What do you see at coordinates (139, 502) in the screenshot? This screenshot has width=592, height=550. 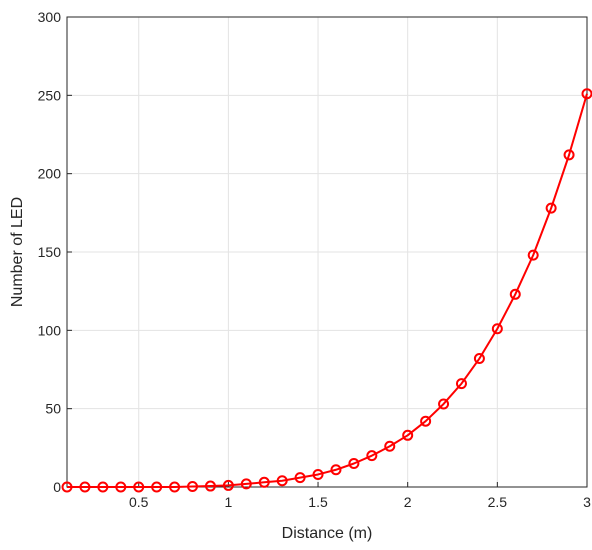 I see `x-tick-label: 0.5` at bounding box center [139, 502].